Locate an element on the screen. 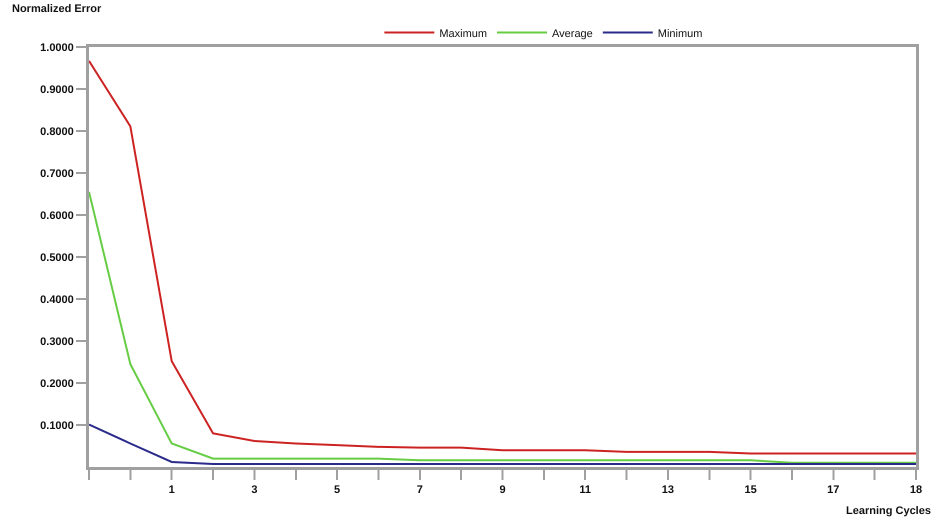  x-tick-label: 7 is located at coordinates (419, 490).